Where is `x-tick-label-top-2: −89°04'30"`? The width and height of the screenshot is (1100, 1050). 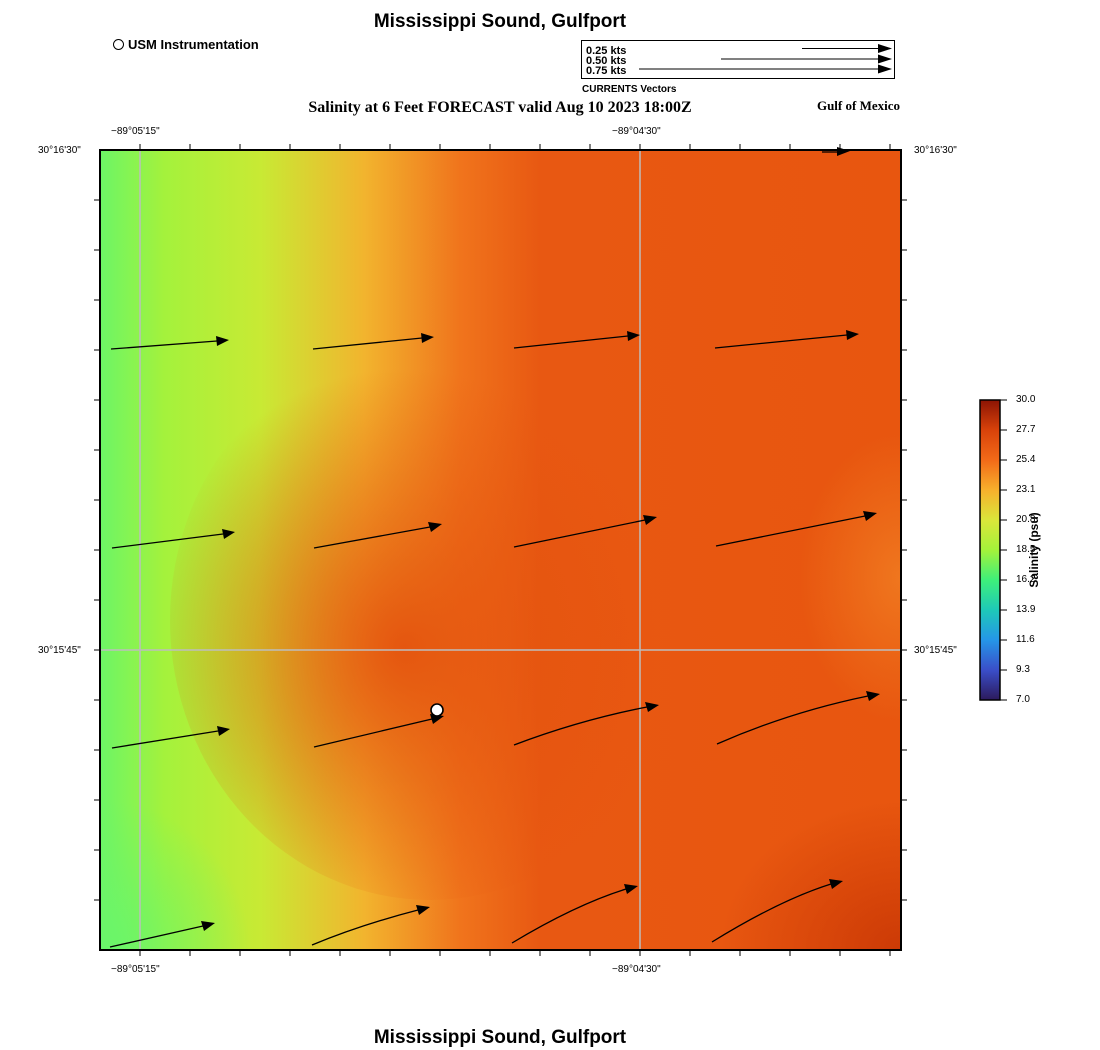 x-tick-label-top-2: −89°04'30" is located at coordinates (636, 131).